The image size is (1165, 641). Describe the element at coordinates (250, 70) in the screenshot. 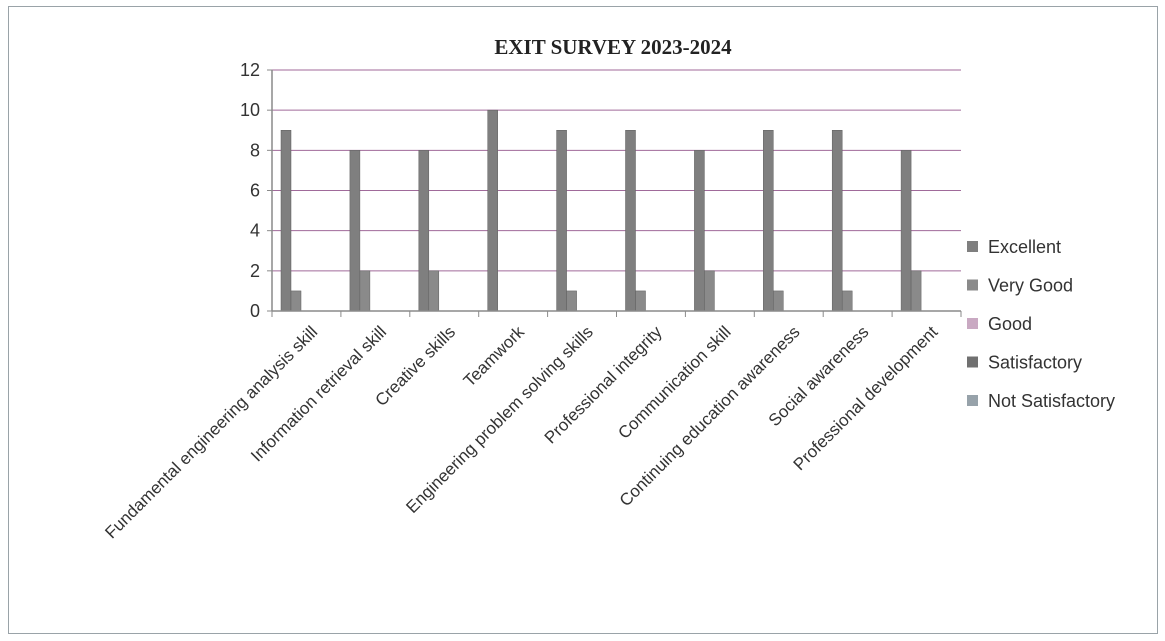

I see `y-tick-label: 12` at that location.